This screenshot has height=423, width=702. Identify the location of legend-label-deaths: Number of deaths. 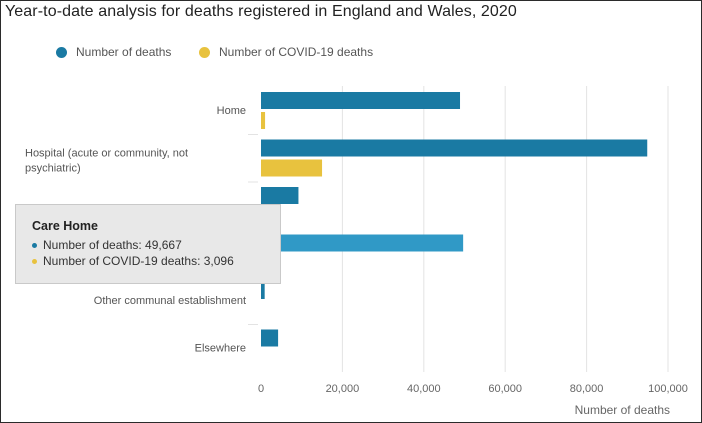
(124, 52).